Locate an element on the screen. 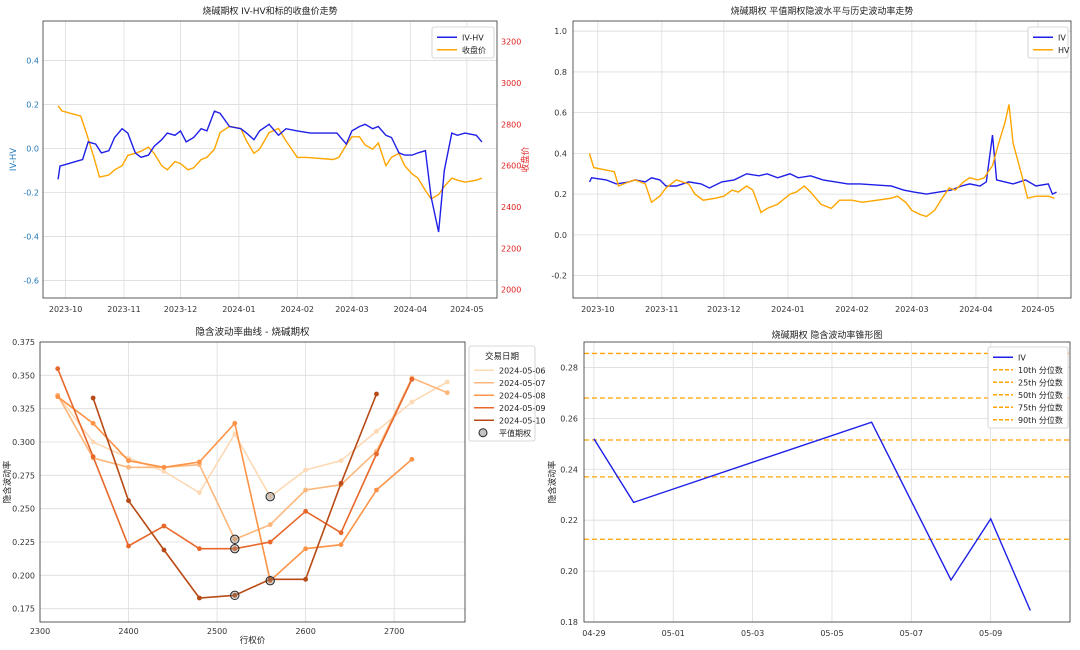 The height and width of the screenshot is (650, 1080). chart3-xtick-1: 2400 is located at coordinates (128, 631).